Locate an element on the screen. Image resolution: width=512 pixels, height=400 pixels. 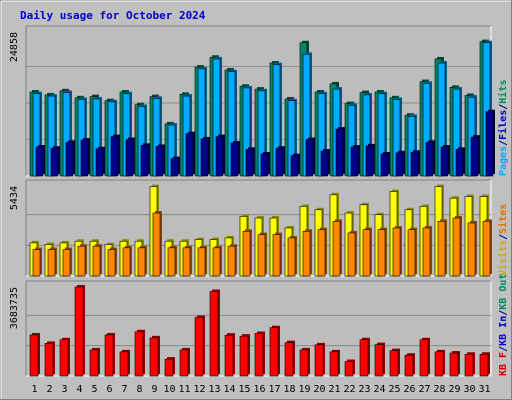
x-tick-label-14: 14 is located at coordinates (229, 389).